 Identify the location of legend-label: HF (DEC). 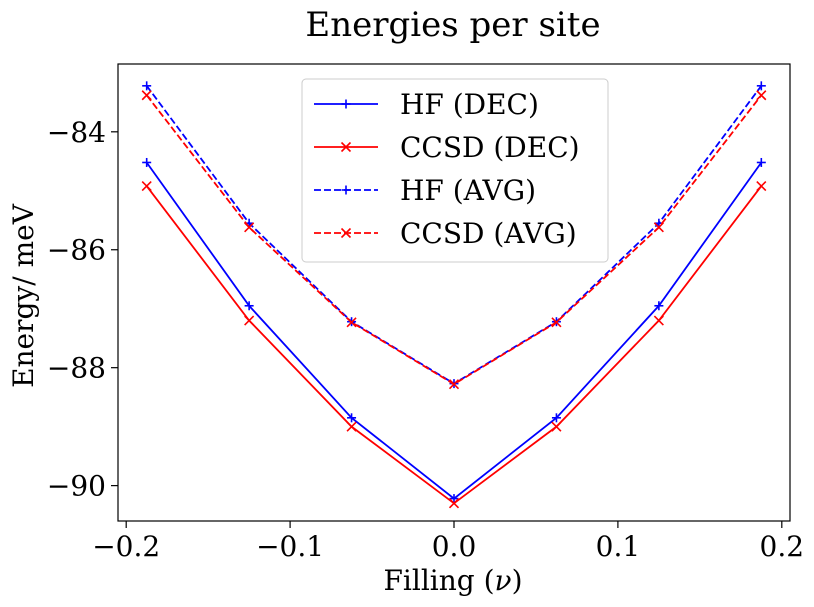
(469, 104).